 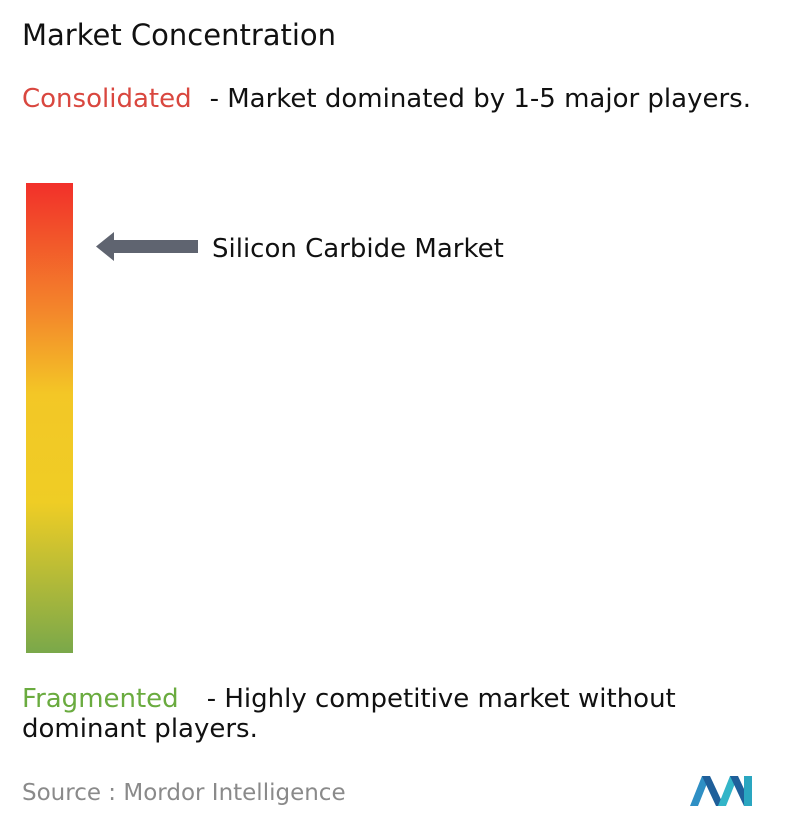 What do you see at coordinates (234, 793) in the screenshot?
I see `source-name: Mordor Intelligence` at bounding box center [234, 793].